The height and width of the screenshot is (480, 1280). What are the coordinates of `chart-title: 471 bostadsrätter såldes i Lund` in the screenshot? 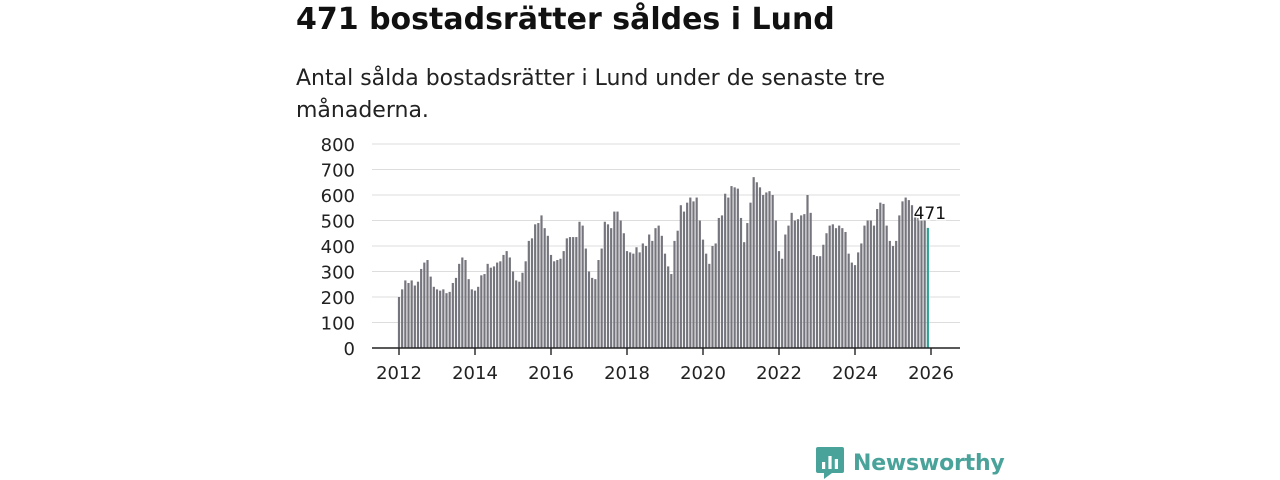 It's located at (565, 19).